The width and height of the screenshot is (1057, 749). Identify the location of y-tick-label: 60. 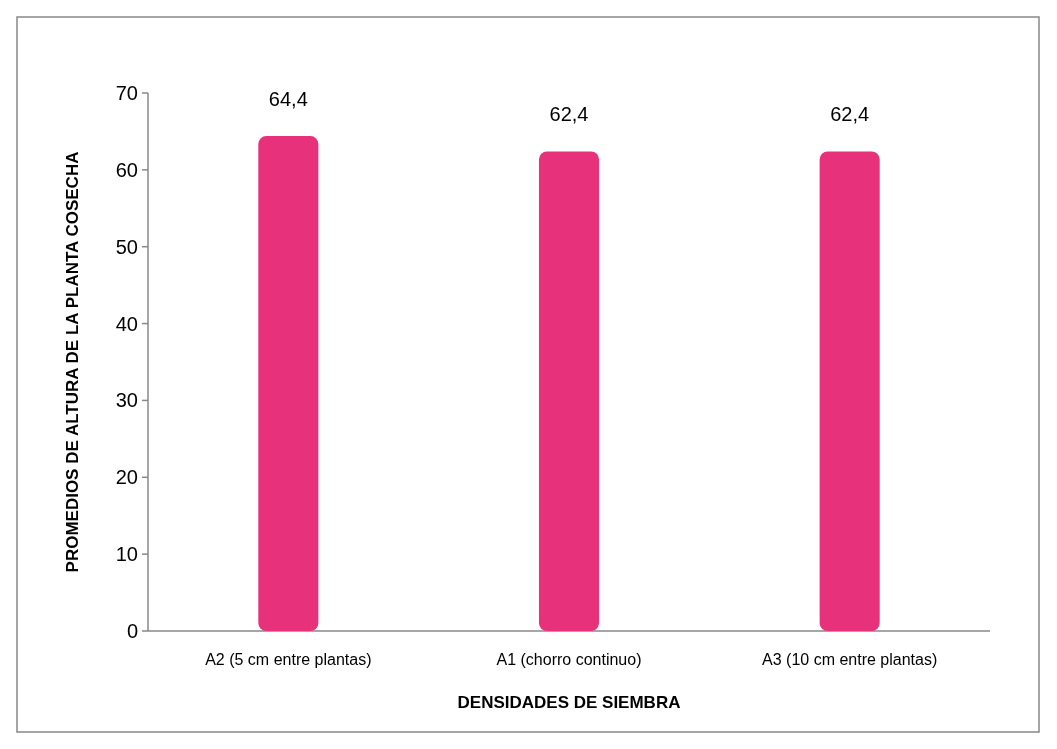
(126, 169).